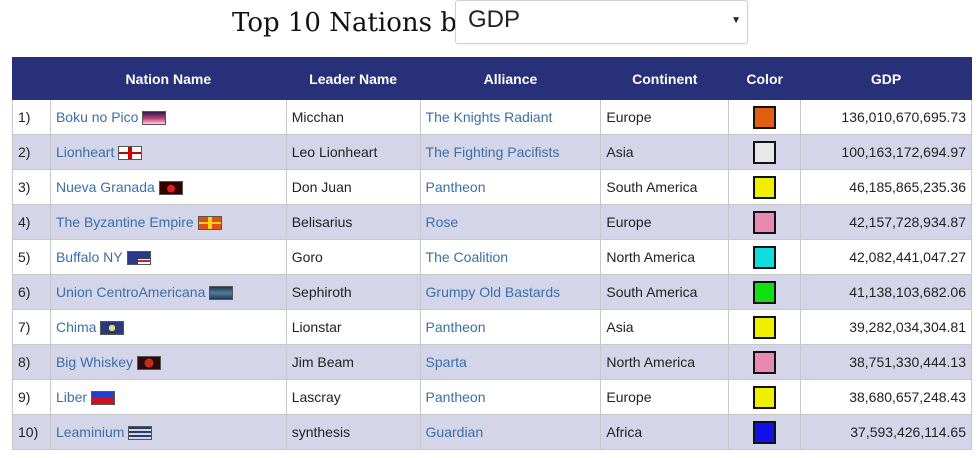 The image size is (978, 458). I want to click on leader-cell: Lascray, so click(353, 397).